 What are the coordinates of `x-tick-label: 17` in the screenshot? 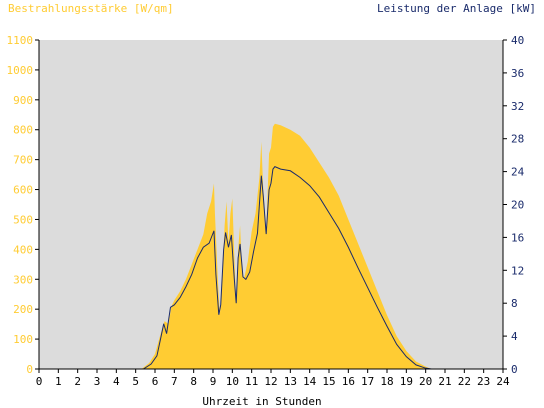 It's located at (367, 381).